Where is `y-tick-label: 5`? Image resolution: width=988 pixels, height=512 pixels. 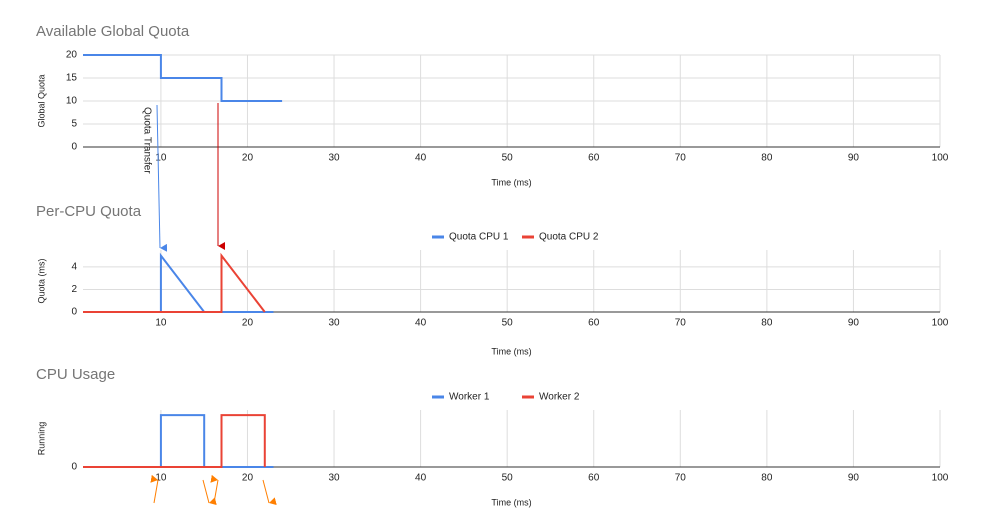
y-tick-label: 5 is located at coordinates (74, 124).